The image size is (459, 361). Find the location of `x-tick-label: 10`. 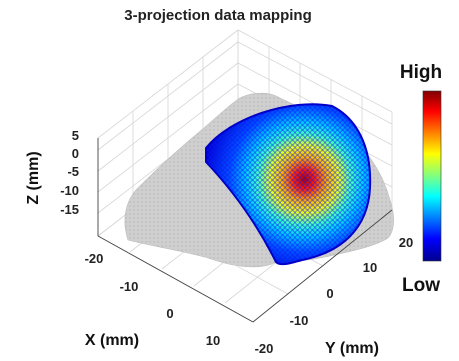

x-tick-label: 10 is located at coordinates (213, 340).